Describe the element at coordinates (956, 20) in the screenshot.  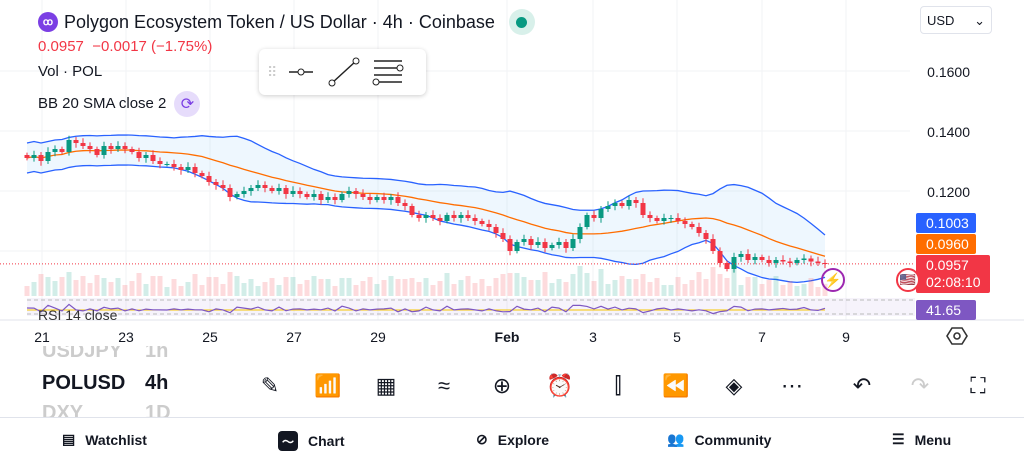
I see `currency-select: USD ⌄` at that location.